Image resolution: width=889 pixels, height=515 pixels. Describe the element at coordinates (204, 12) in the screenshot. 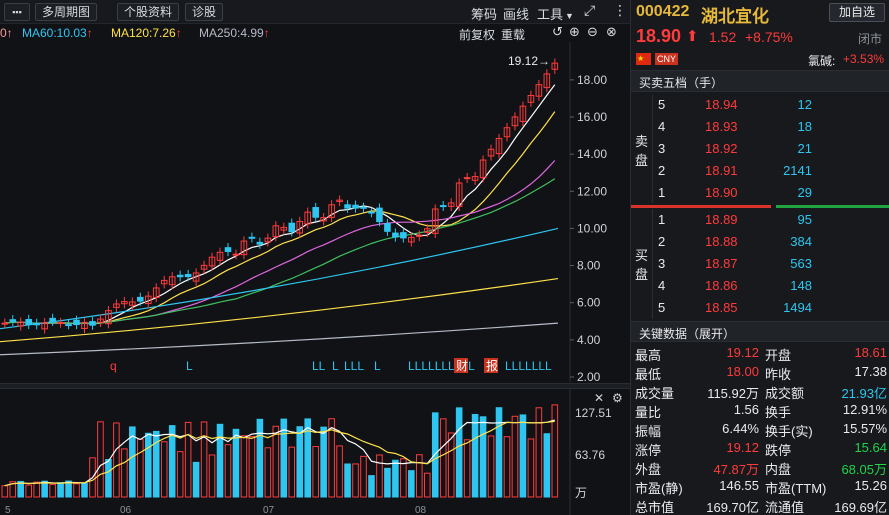

I see `diagnose-button: 诊股` at that location.